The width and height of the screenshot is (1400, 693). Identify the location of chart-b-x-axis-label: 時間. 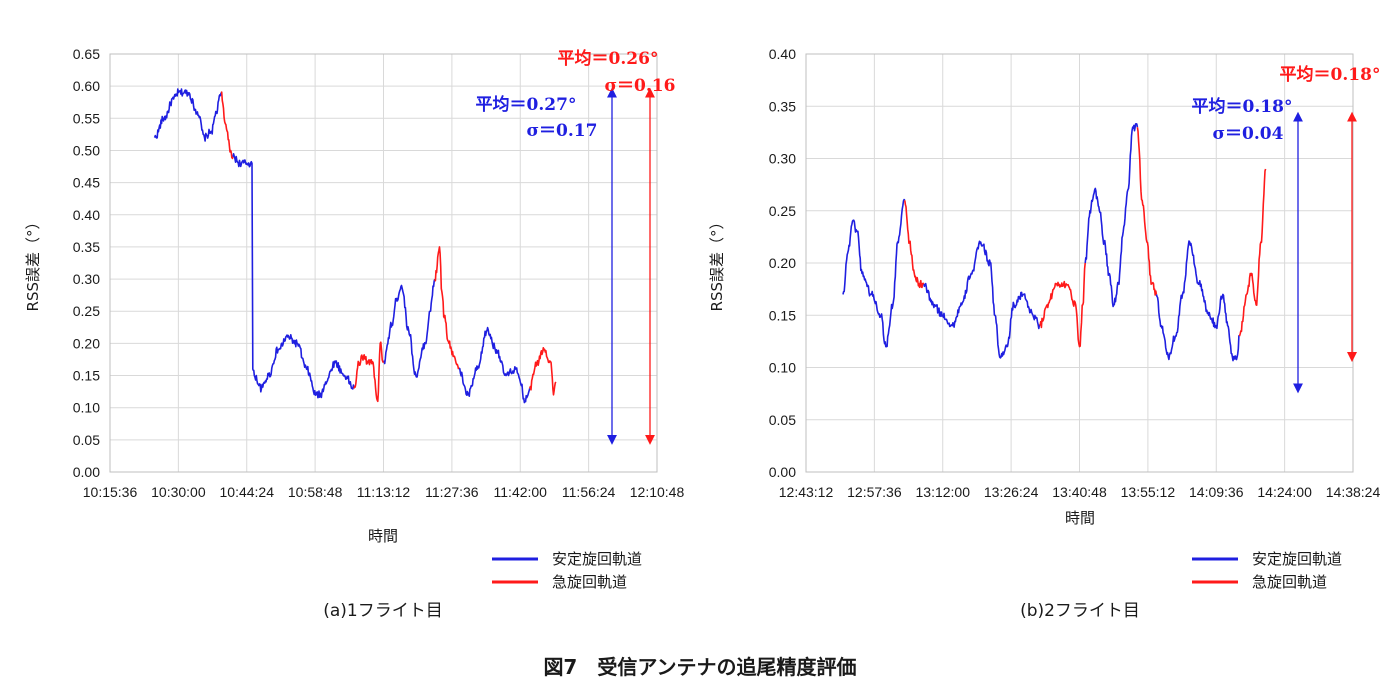
(1080, 518).